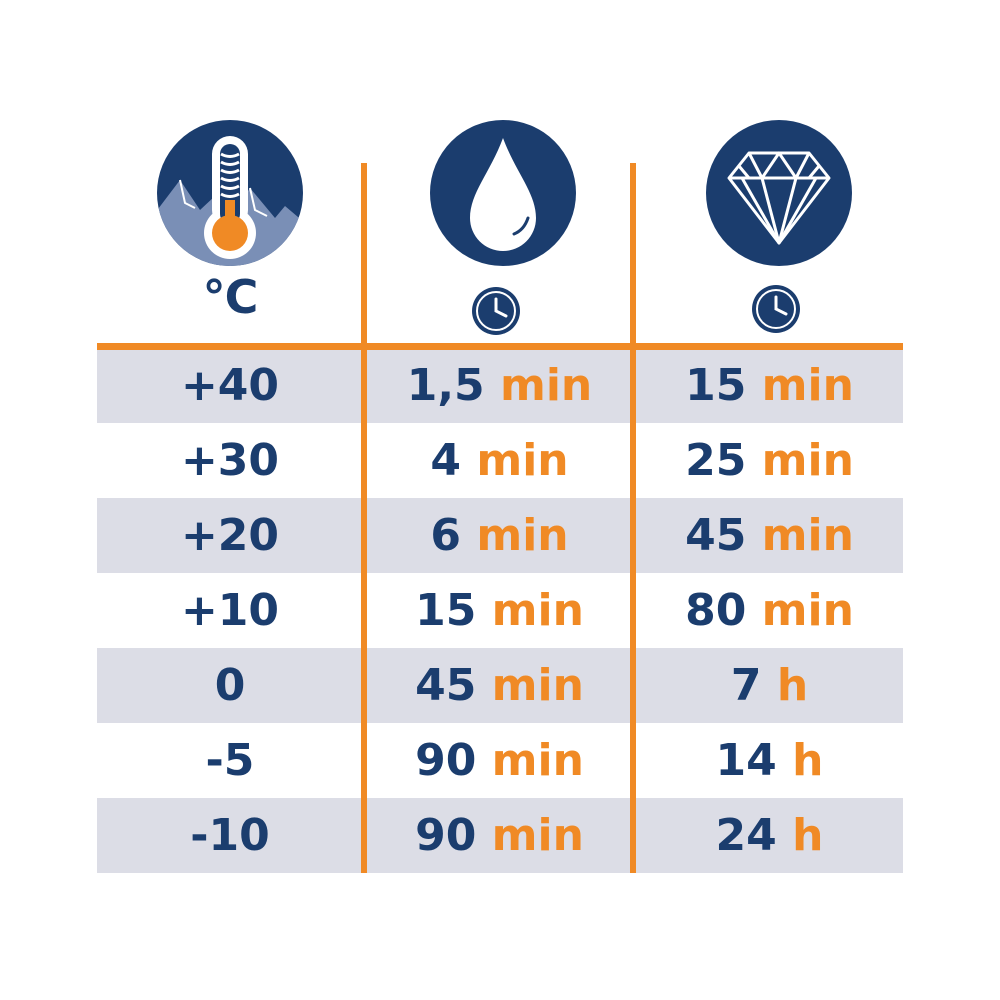  I want to click on wet-time-cell: 1,5 min, so click(499, 385).